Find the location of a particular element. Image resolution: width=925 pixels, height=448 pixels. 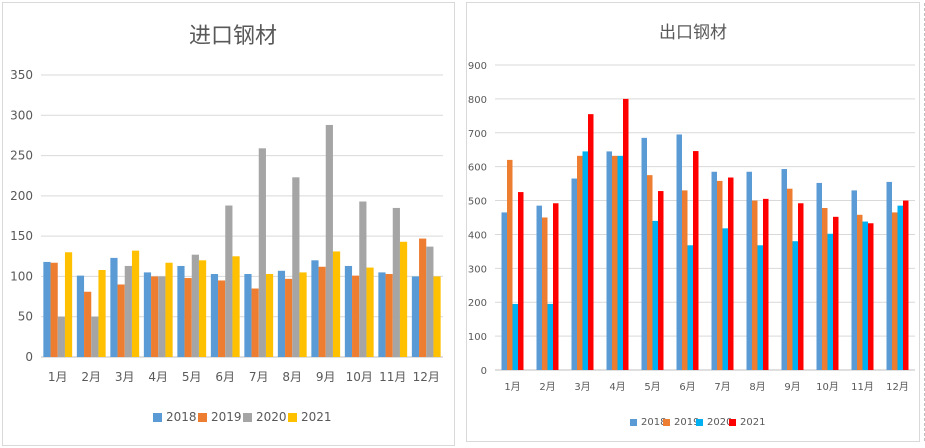

y-tick-label: 0 is located at coordinates (29, 357).